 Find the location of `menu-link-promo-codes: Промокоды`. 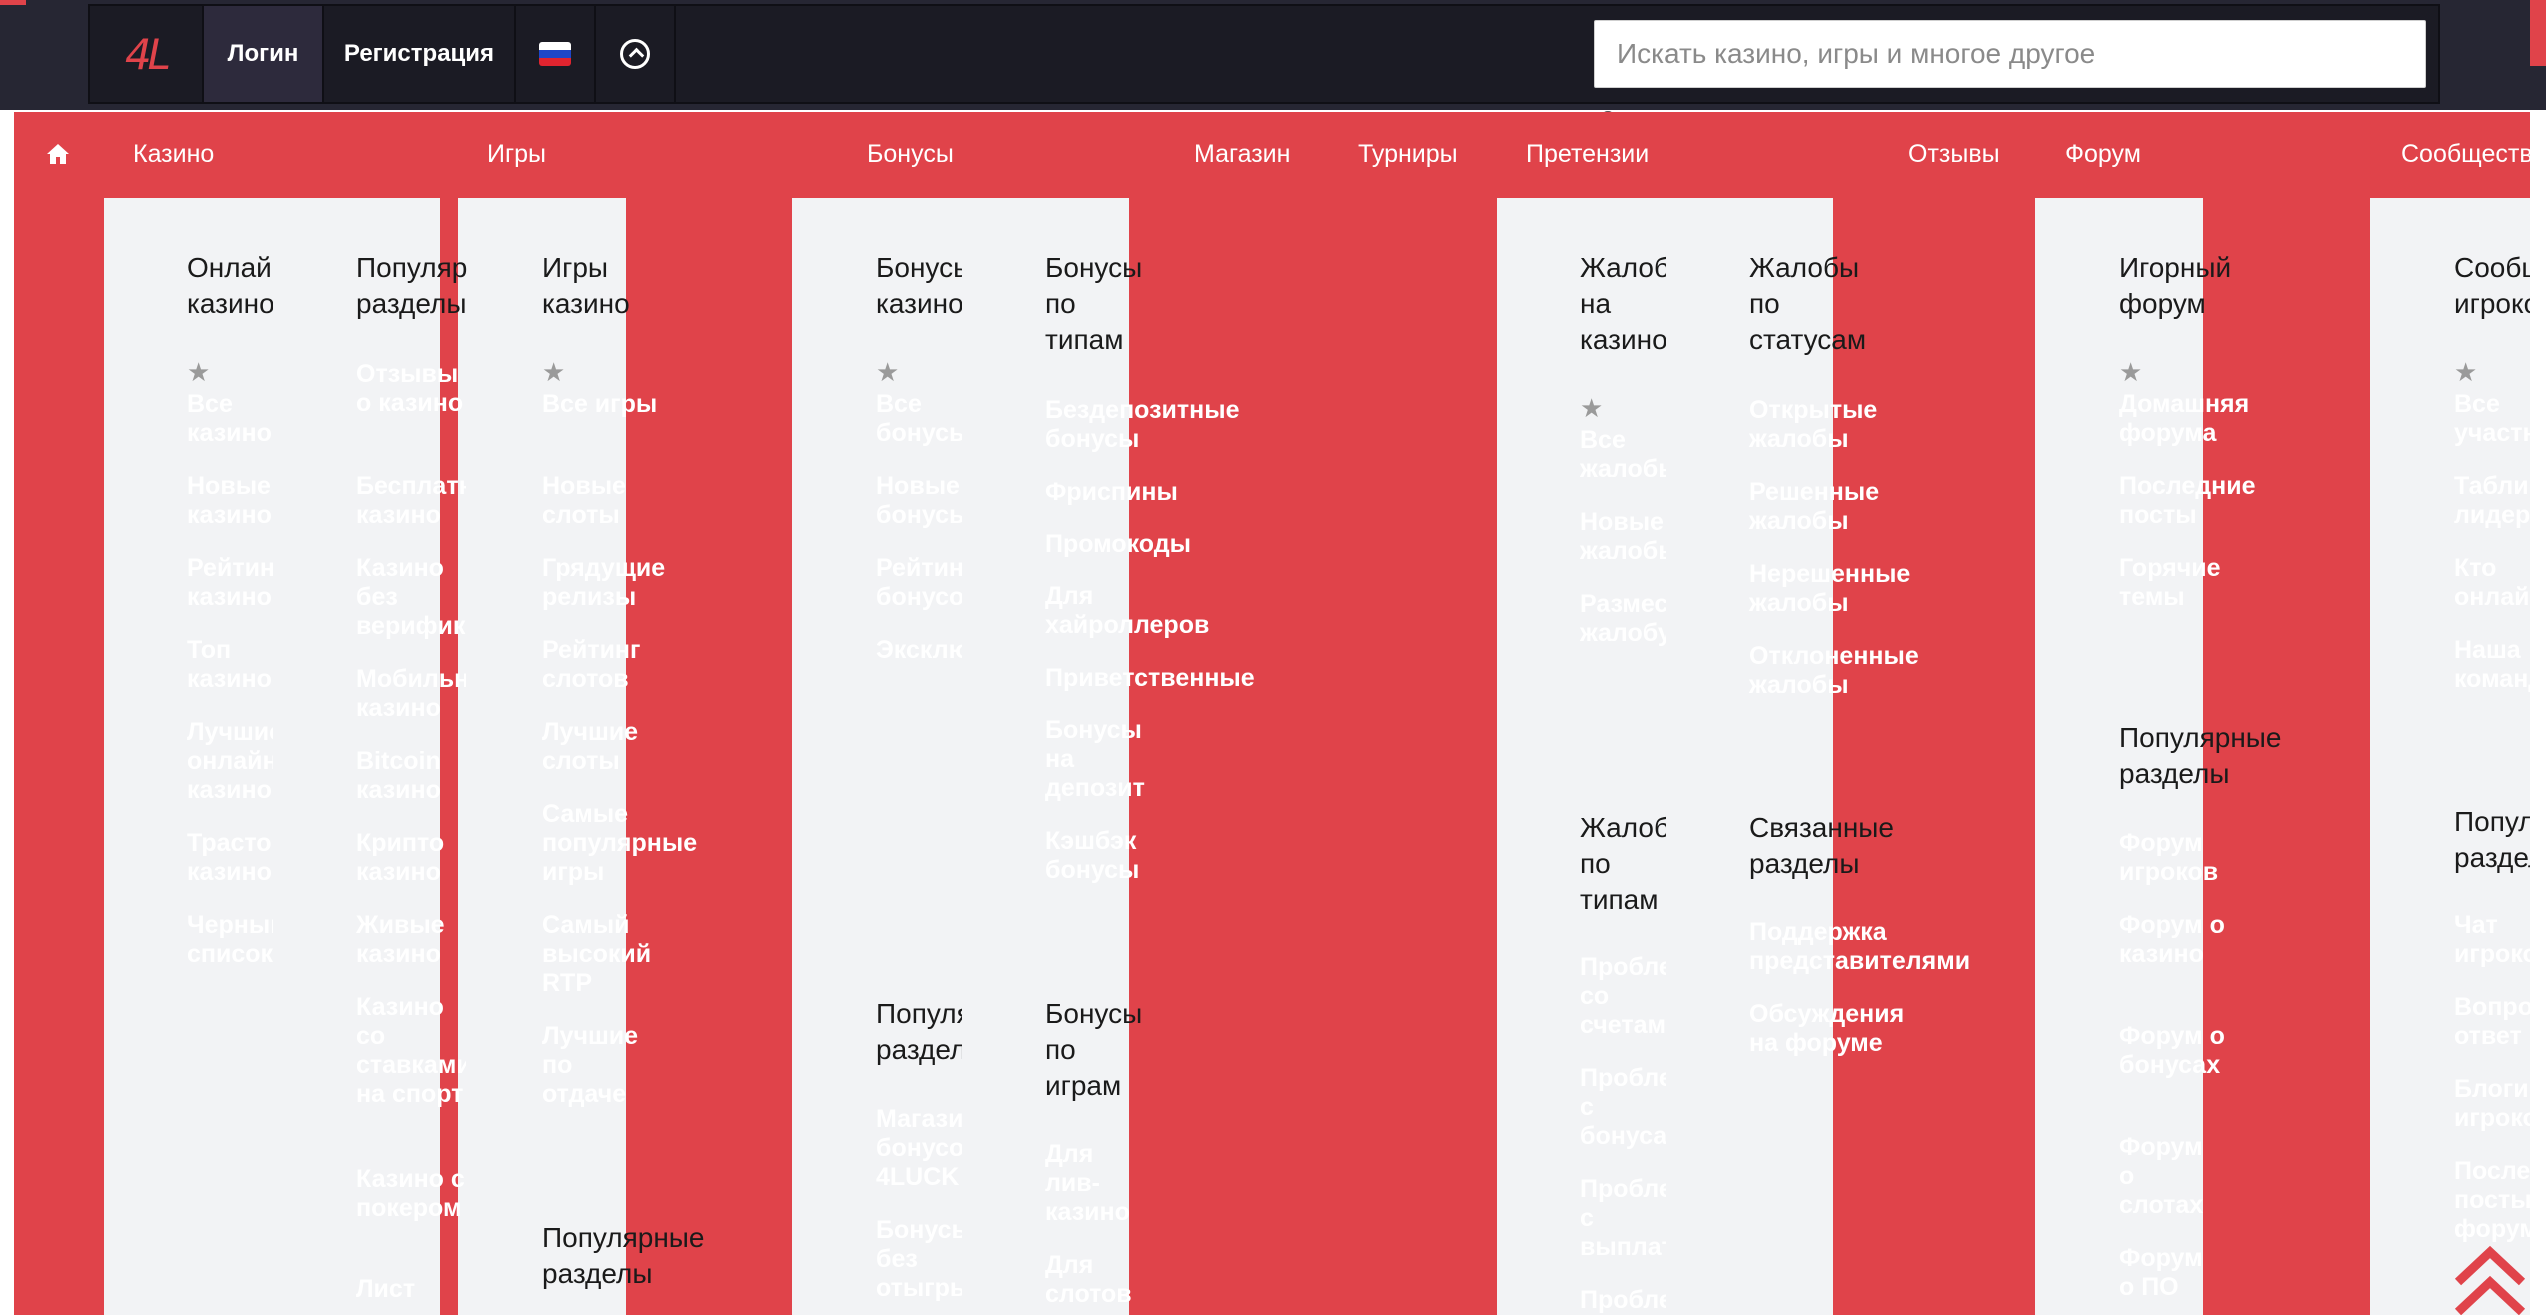

menu-link-promo-codes: Промокоды is located at coordinates (1118, 544).